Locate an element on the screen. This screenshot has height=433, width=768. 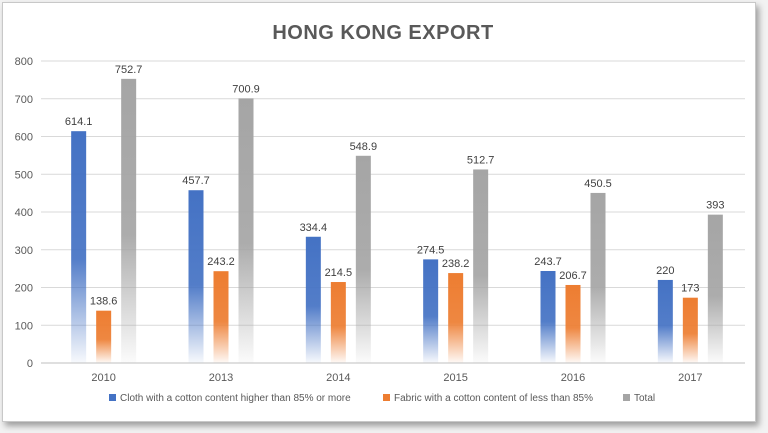
x-tick-label: 2016 is located at coordinates (573, 378).